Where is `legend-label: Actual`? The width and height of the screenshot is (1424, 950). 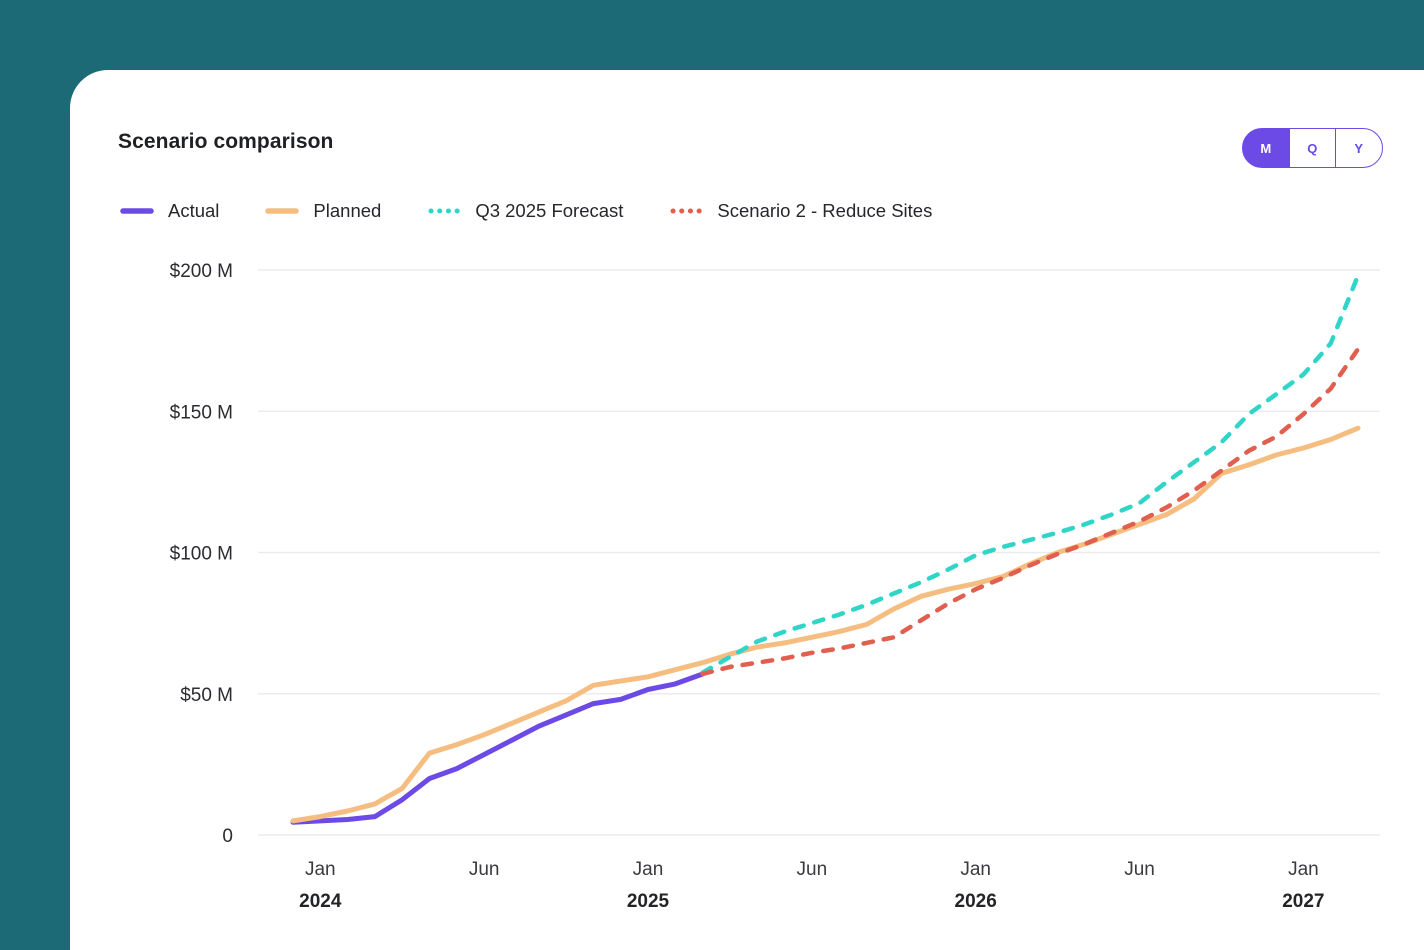 legend-label: Actual is located at coordinates (194, 210).